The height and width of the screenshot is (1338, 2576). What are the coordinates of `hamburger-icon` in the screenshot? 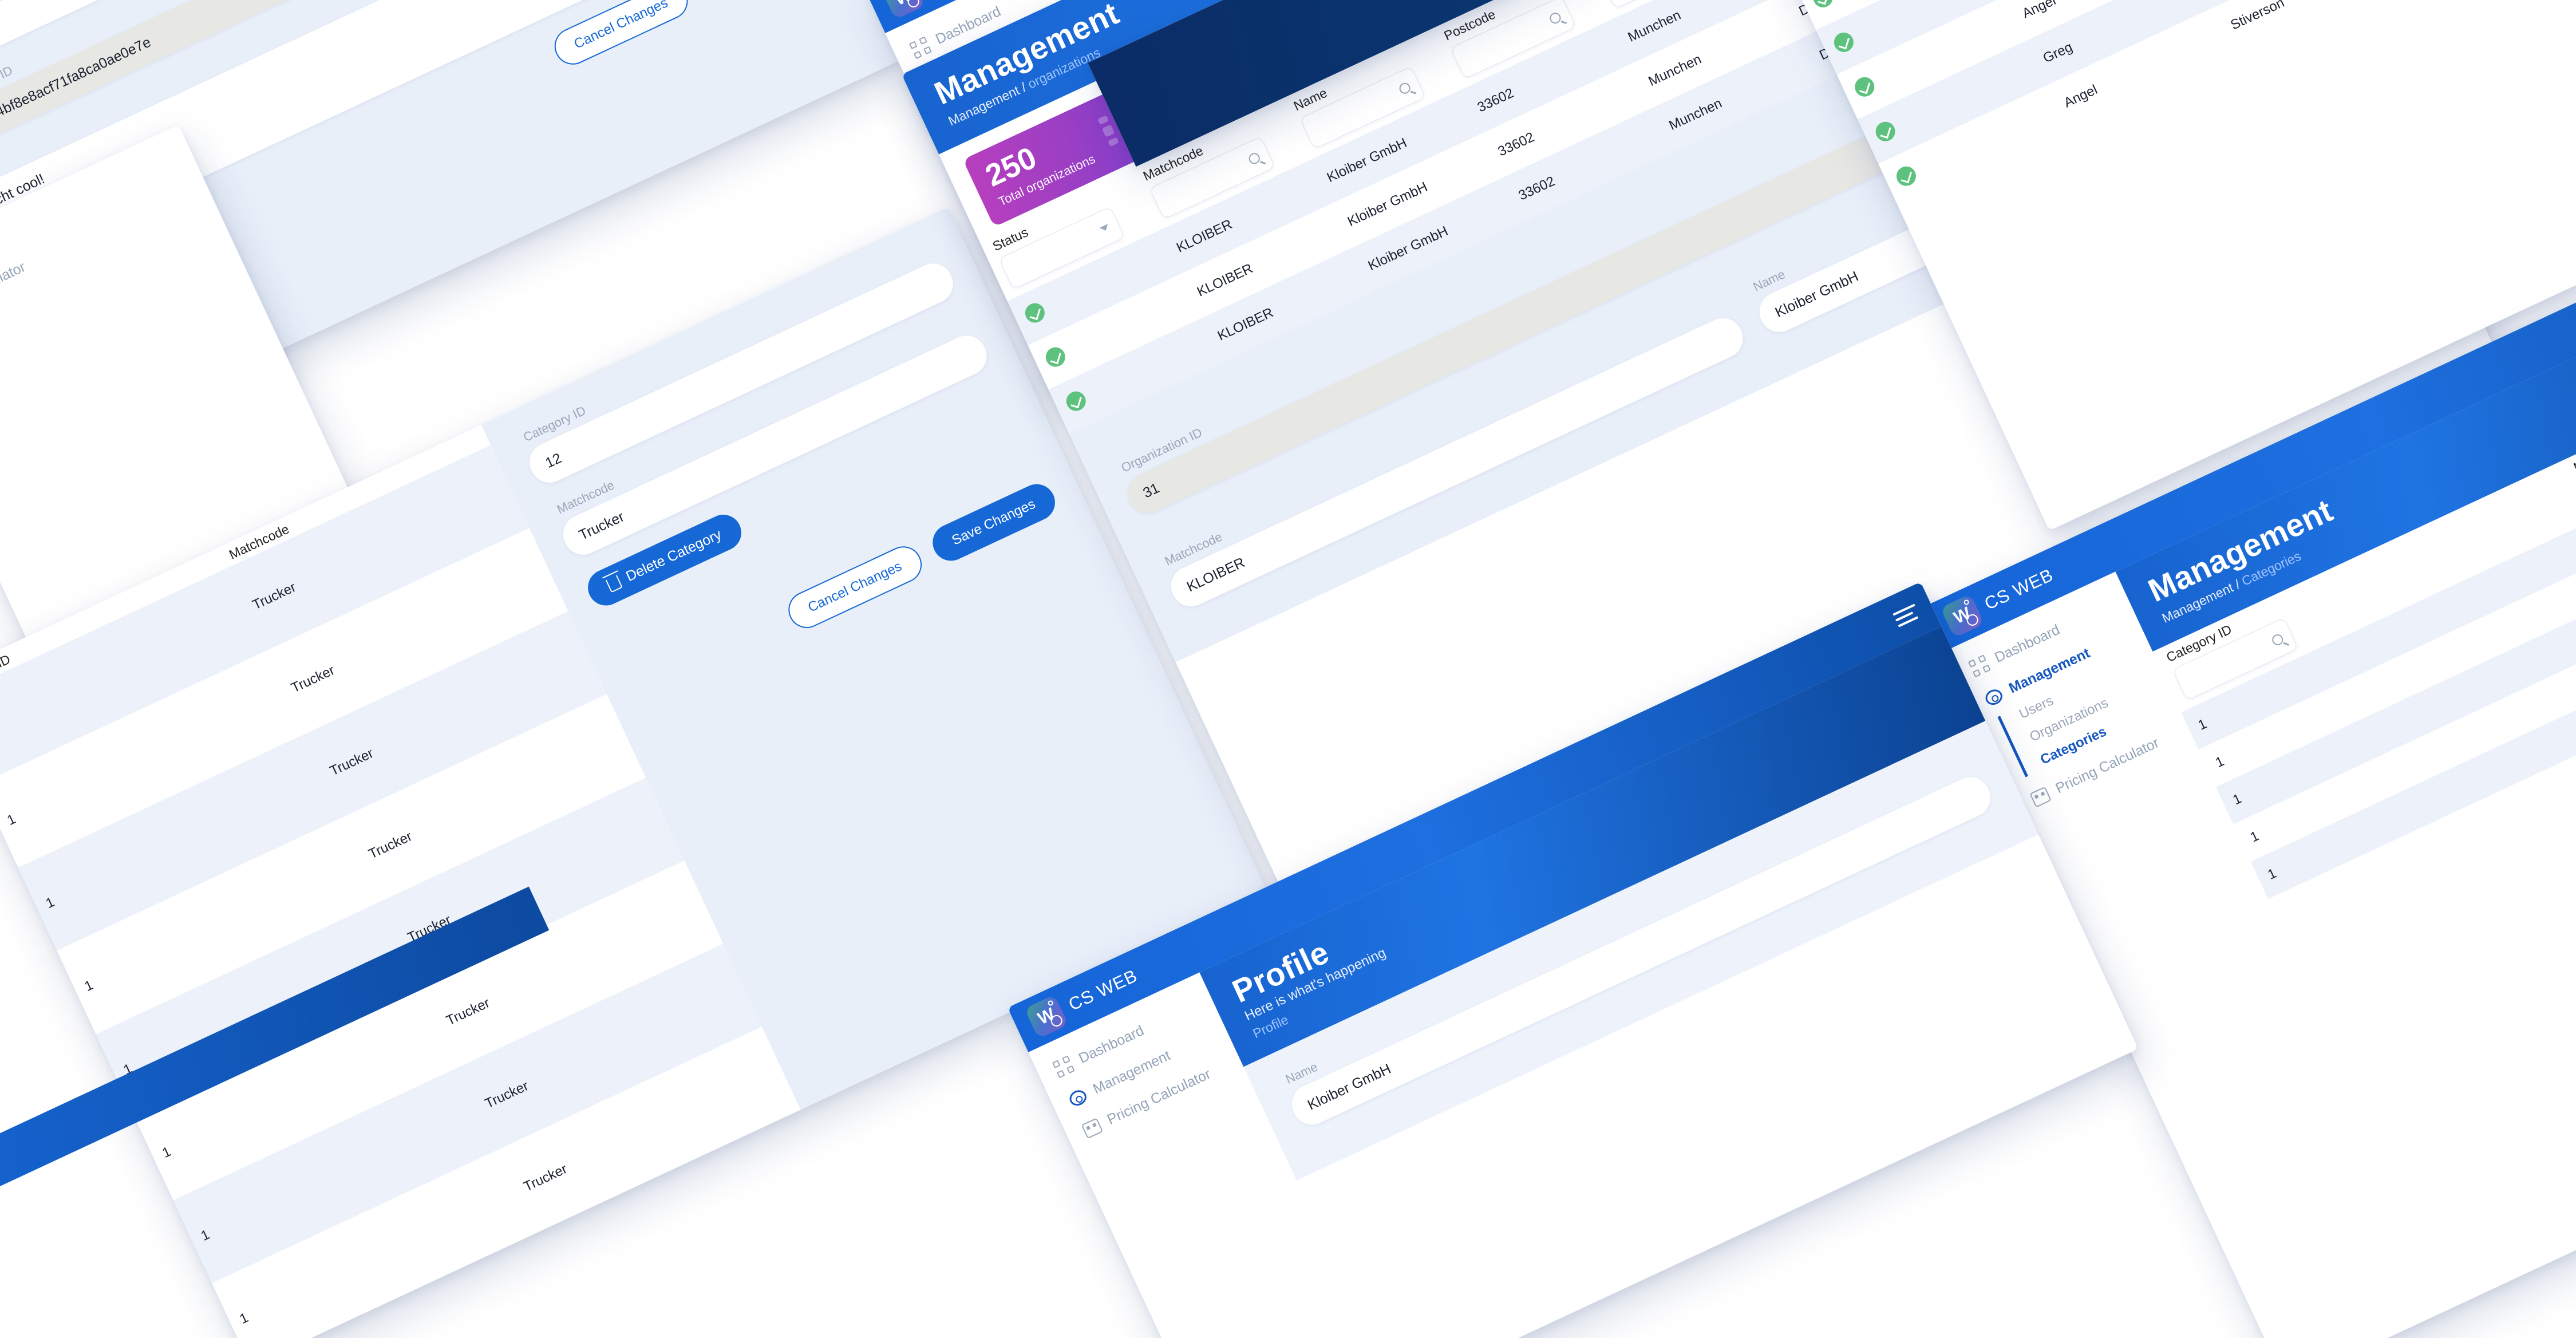 It's located at (1906, 615).